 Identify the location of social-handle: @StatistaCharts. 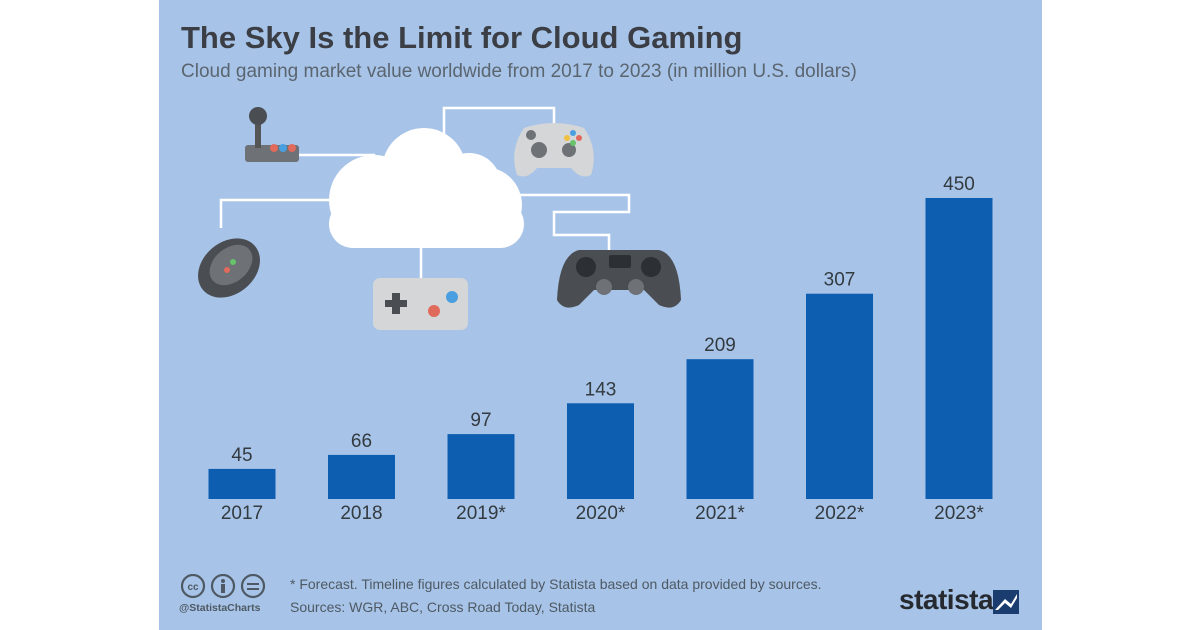
(220, 608).